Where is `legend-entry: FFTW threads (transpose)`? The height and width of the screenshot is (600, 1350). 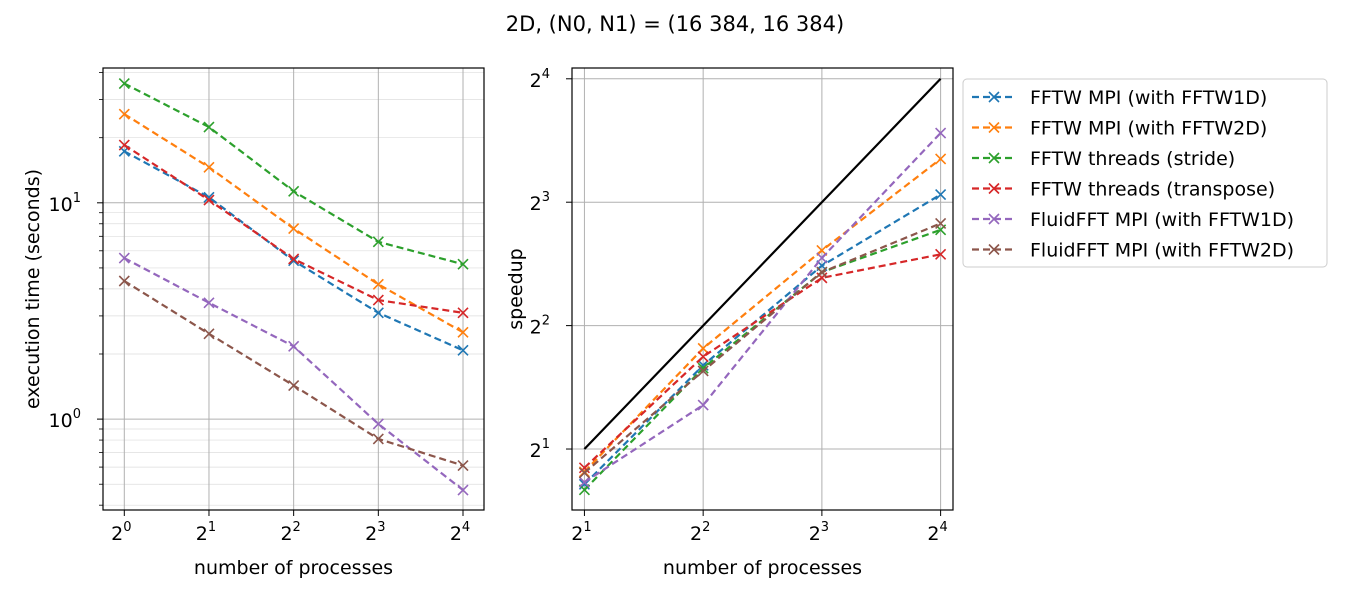
legend-entry: FFTW threads (transpose) is located at coordinates (1123, 190).